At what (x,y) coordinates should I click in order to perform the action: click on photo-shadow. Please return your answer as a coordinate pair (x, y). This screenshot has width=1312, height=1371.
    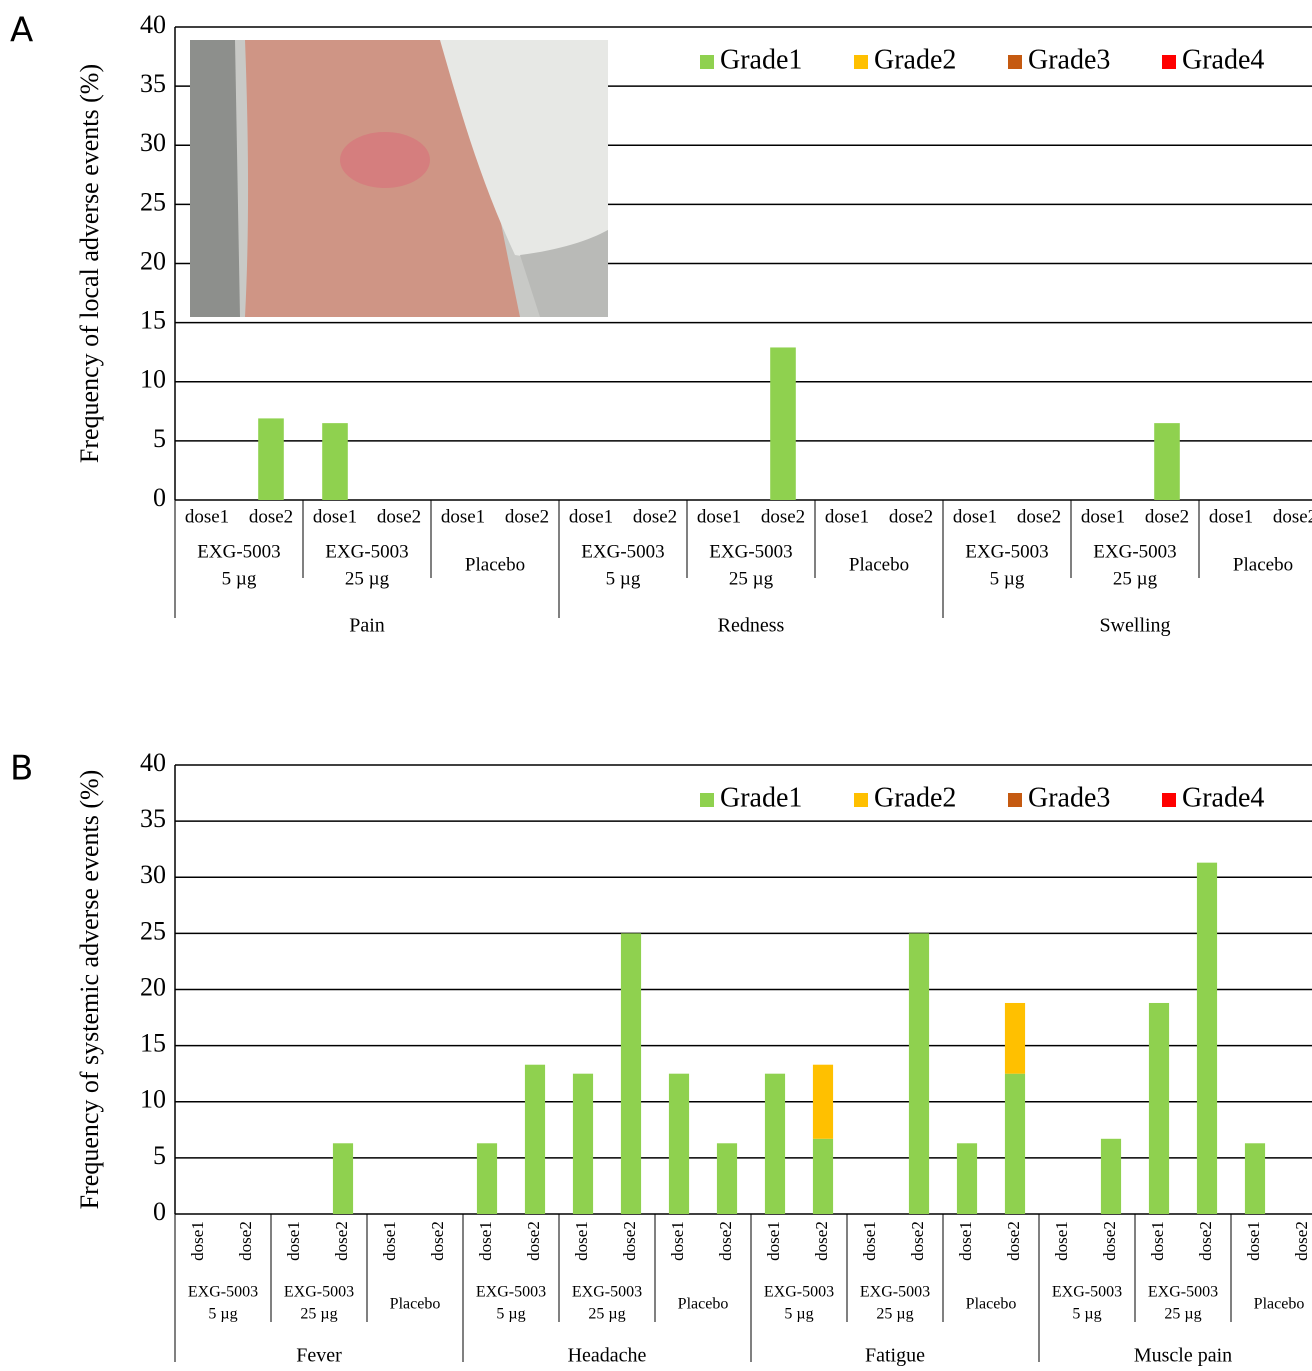
    Looking at the image, I should click on (215, 178).